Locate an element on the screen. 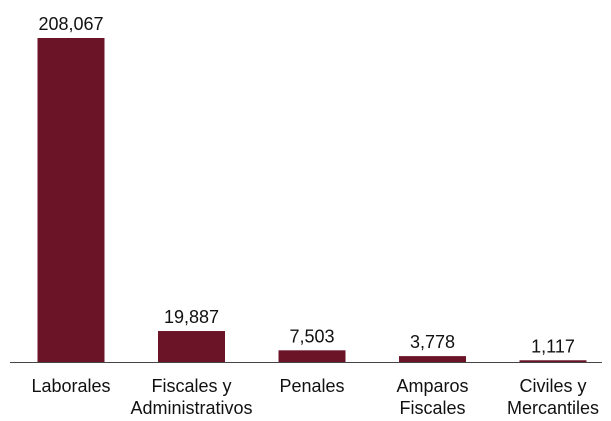 This screenshot has width=611, height=421. category-label-line: Mercantiles is located at coordinates (553, 408).